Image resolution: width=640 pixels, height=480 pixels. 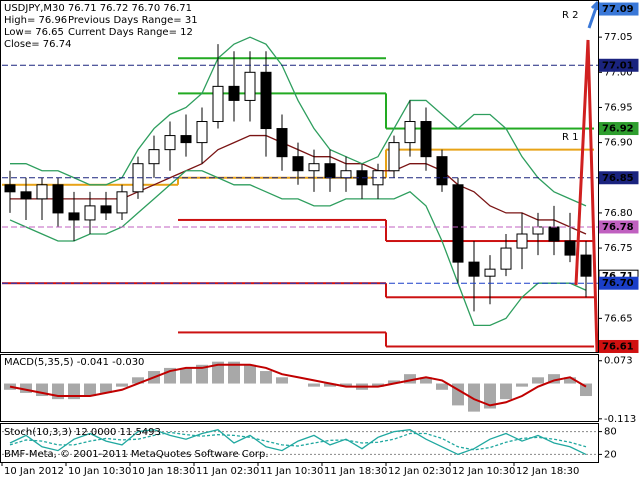 What do you see at coordinates (618, 346) in the screenshot?
I see `price-tag-label: 76.61` at bounding box center [618, 346].